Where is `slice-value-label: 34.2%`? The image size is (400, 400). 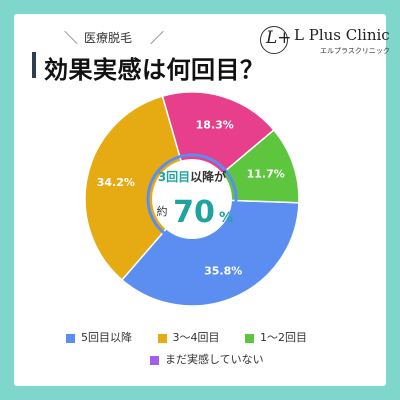 slice-value-label: 34.2% is located at coordinates (116, 182).